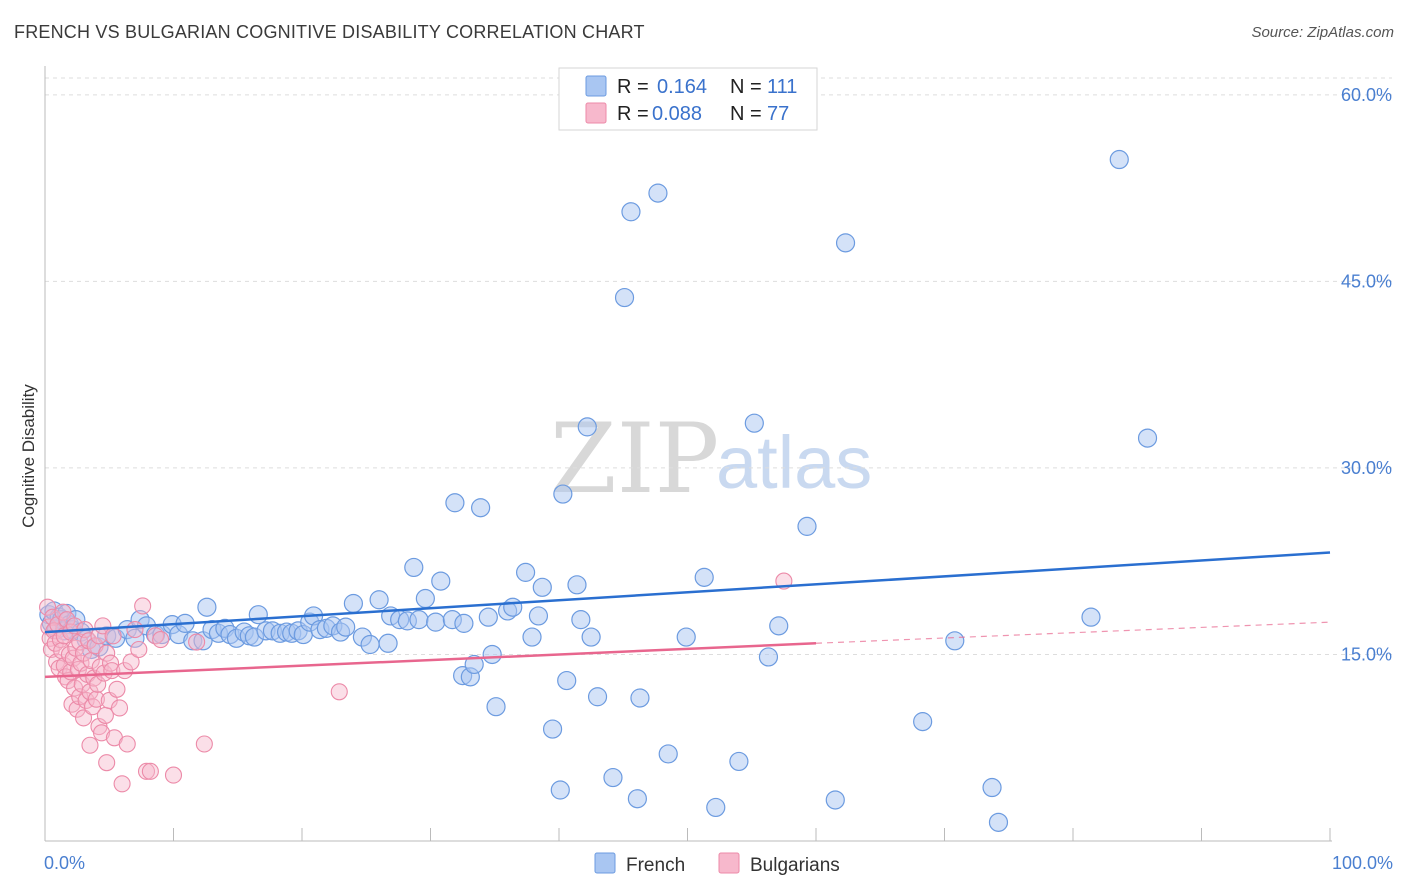 Image resolution: width=1406 pixels, height=892 pixels. Describe the element at coordinates (1366, 375) in the screenshot. I see `y-tick-labels: 15.0% 30.0% 45.0% 60.0%` at that location.